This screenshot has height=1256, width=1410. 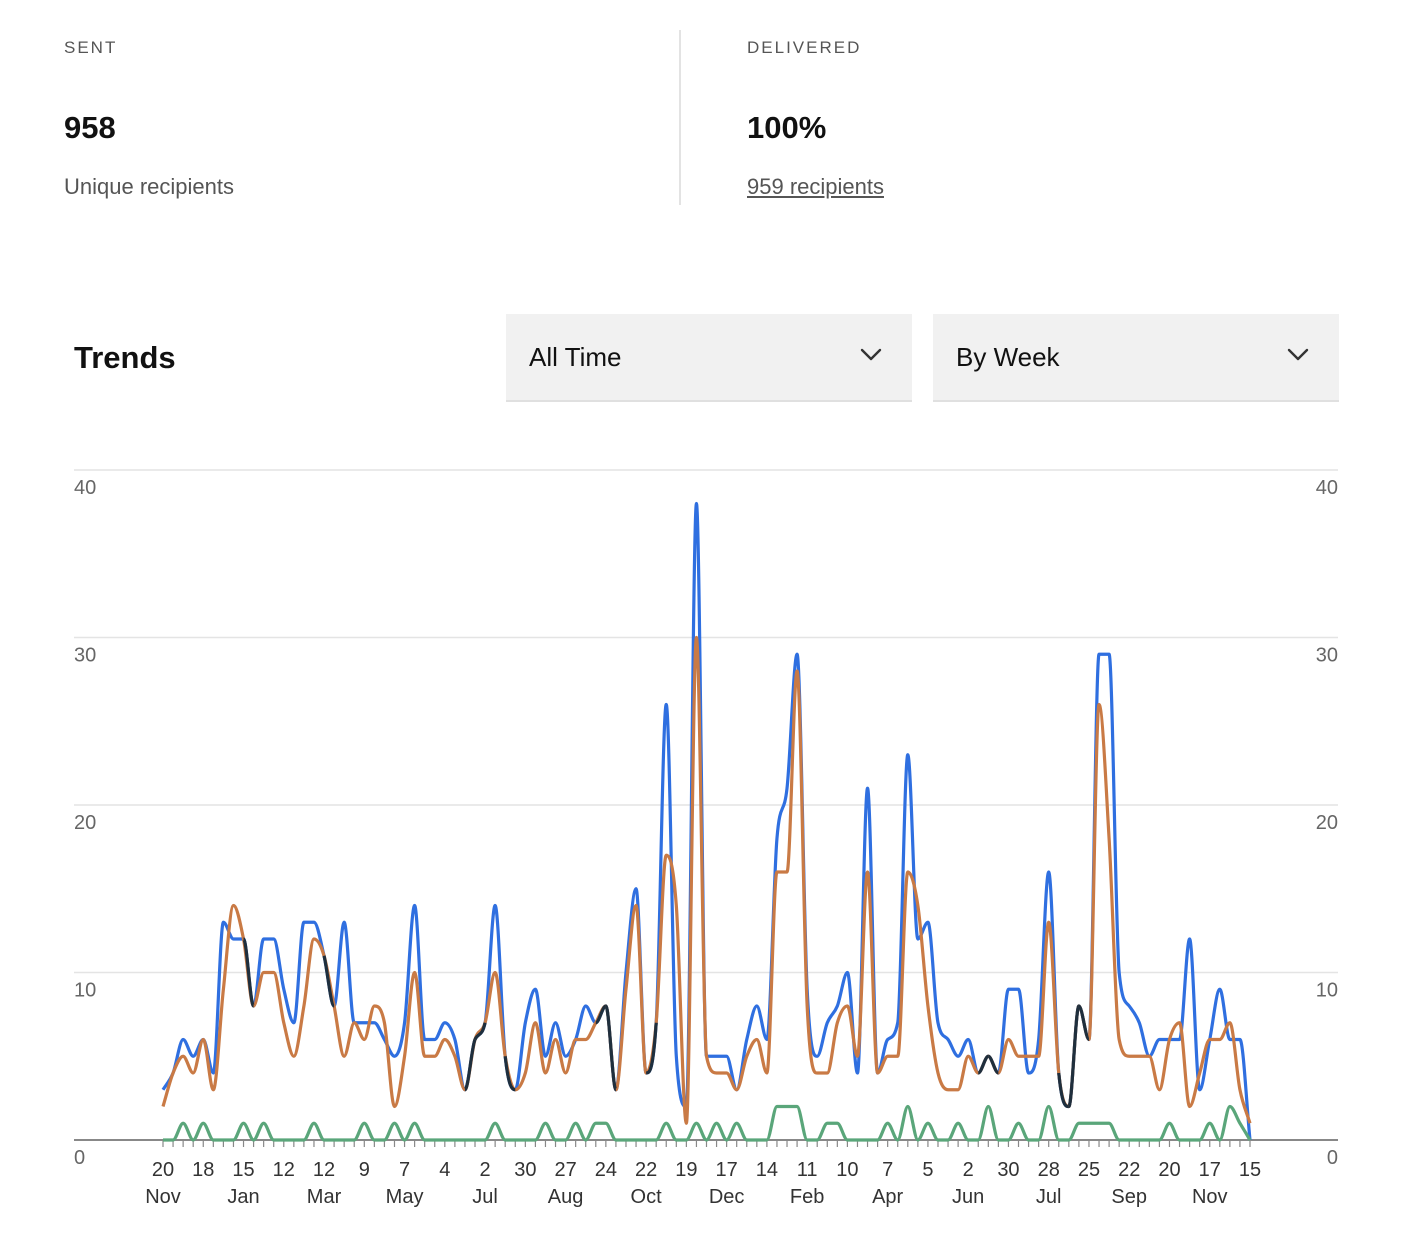 I want to click on x-tick-label: 27, so click(x=565, y=1170).